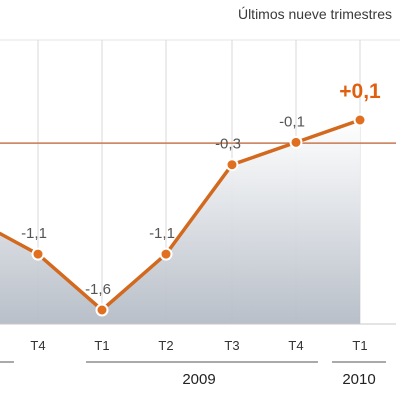 The width and height of the screenshot is (414, 414). What do you see at coordinates (228, 144) in the screenshot?
I see `data-label: -0,3` at bounding box center [228, 144].